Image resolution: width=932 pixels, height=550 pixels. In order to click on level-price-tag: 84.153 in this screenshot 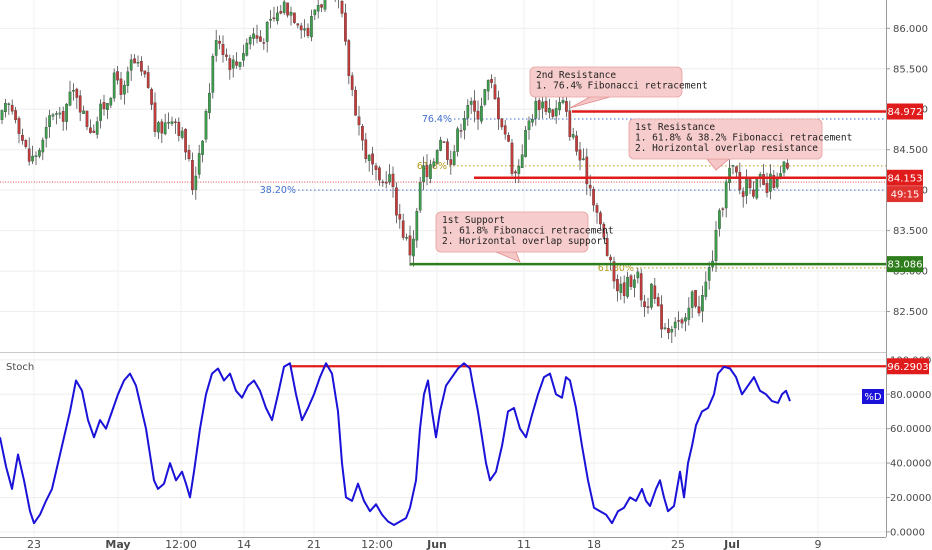, I will do `click(905, 177)`.